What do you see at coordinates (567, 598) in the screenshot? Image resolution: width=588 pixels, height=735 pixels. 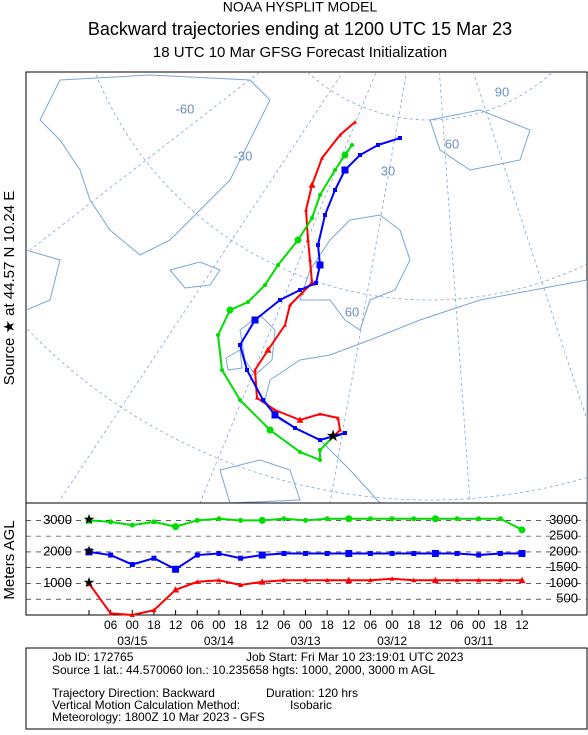 I see `y-tick-label: 500` at bounding box center [567, 598].